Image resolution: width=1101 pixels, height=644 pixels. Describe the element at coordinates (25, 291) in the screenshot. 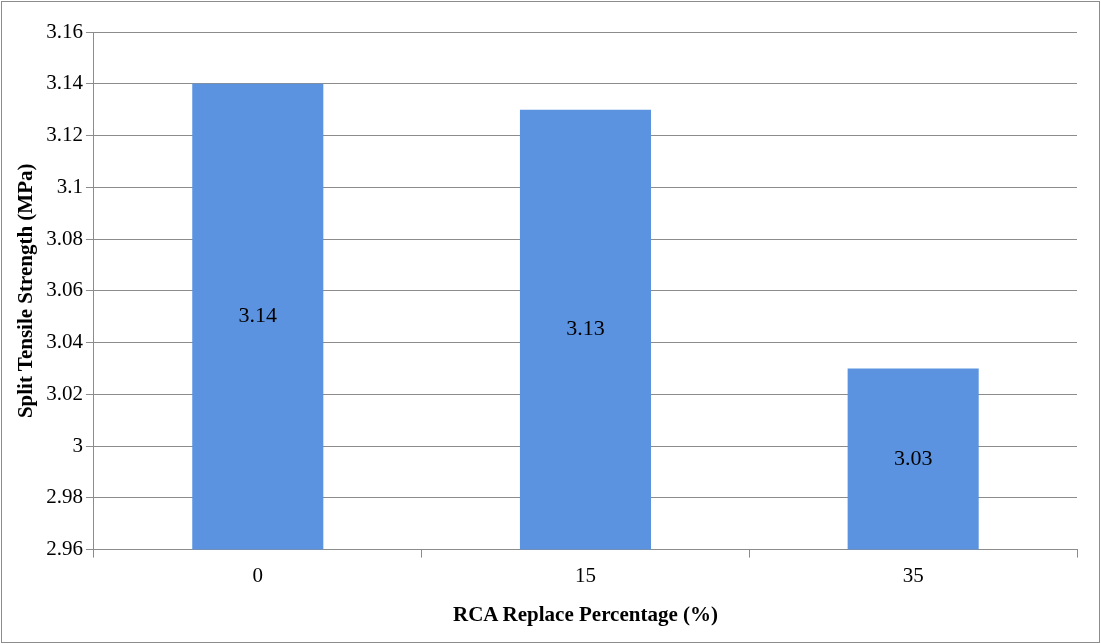

I see `y-axis-title: Split Tensile Strength (MPa)` at that location.